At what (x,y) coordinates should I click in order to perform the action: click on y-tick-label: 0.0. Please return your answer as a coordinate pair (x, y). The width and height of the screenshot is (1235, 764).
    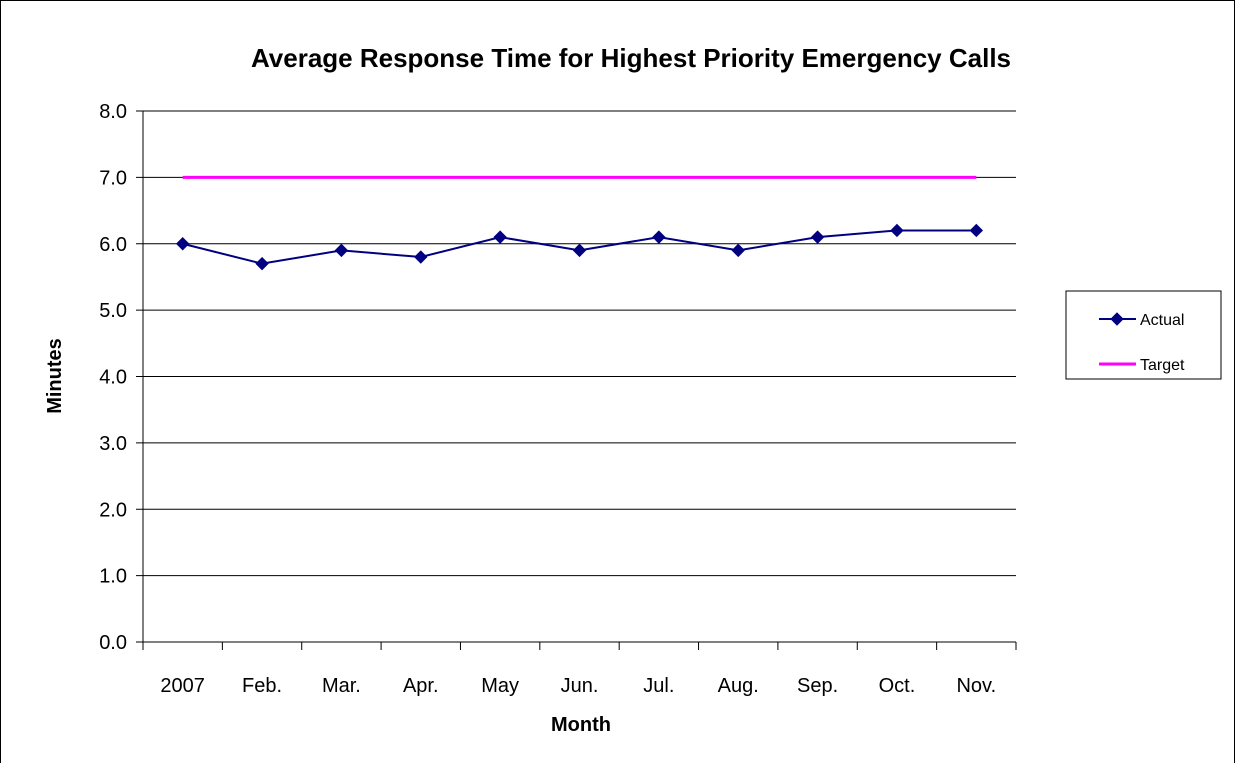
    Looking at the image, I should click on (113, 643).